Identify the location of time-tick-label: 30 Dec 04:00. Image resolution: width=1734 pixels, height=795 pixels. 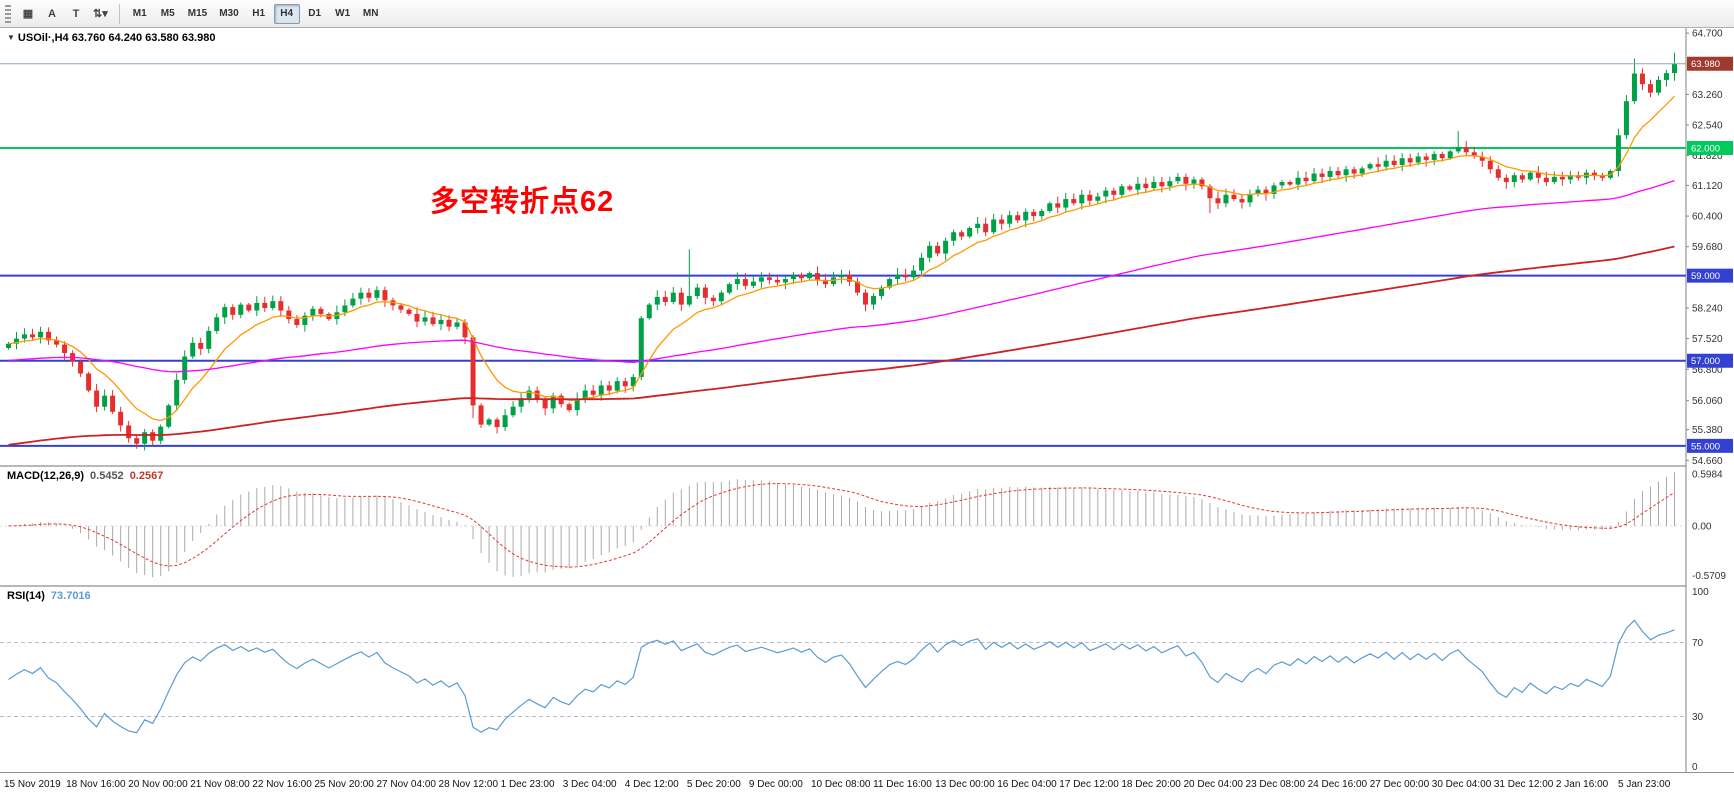
(1462, 784).